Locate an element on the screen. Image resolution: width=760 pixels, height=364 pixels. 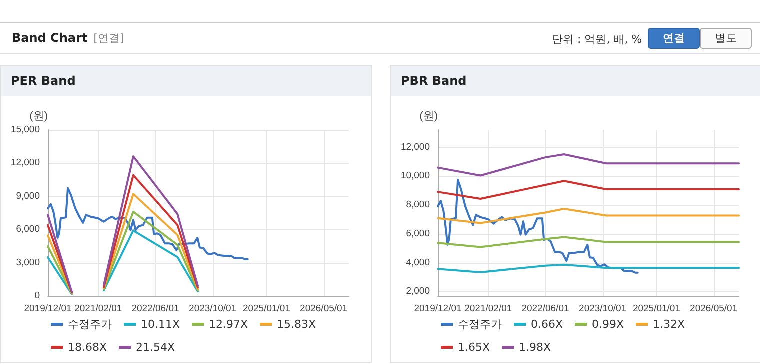
legend-label: 0.66X is located at coordinates (547, 324).